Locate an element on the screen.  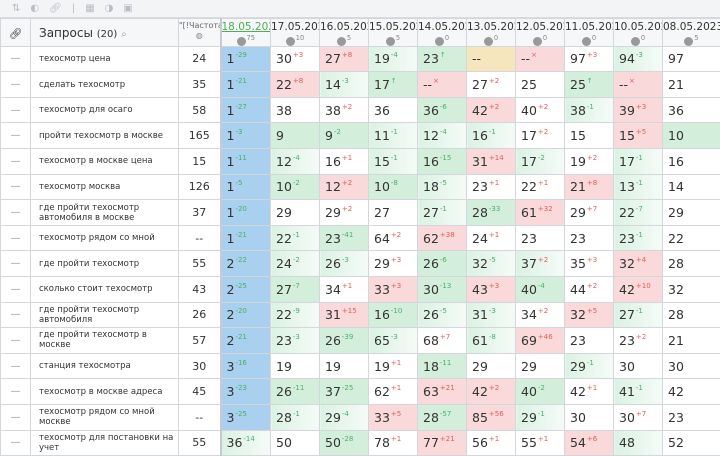
position-cell: 36-6 is located at coordinates (442, 110).